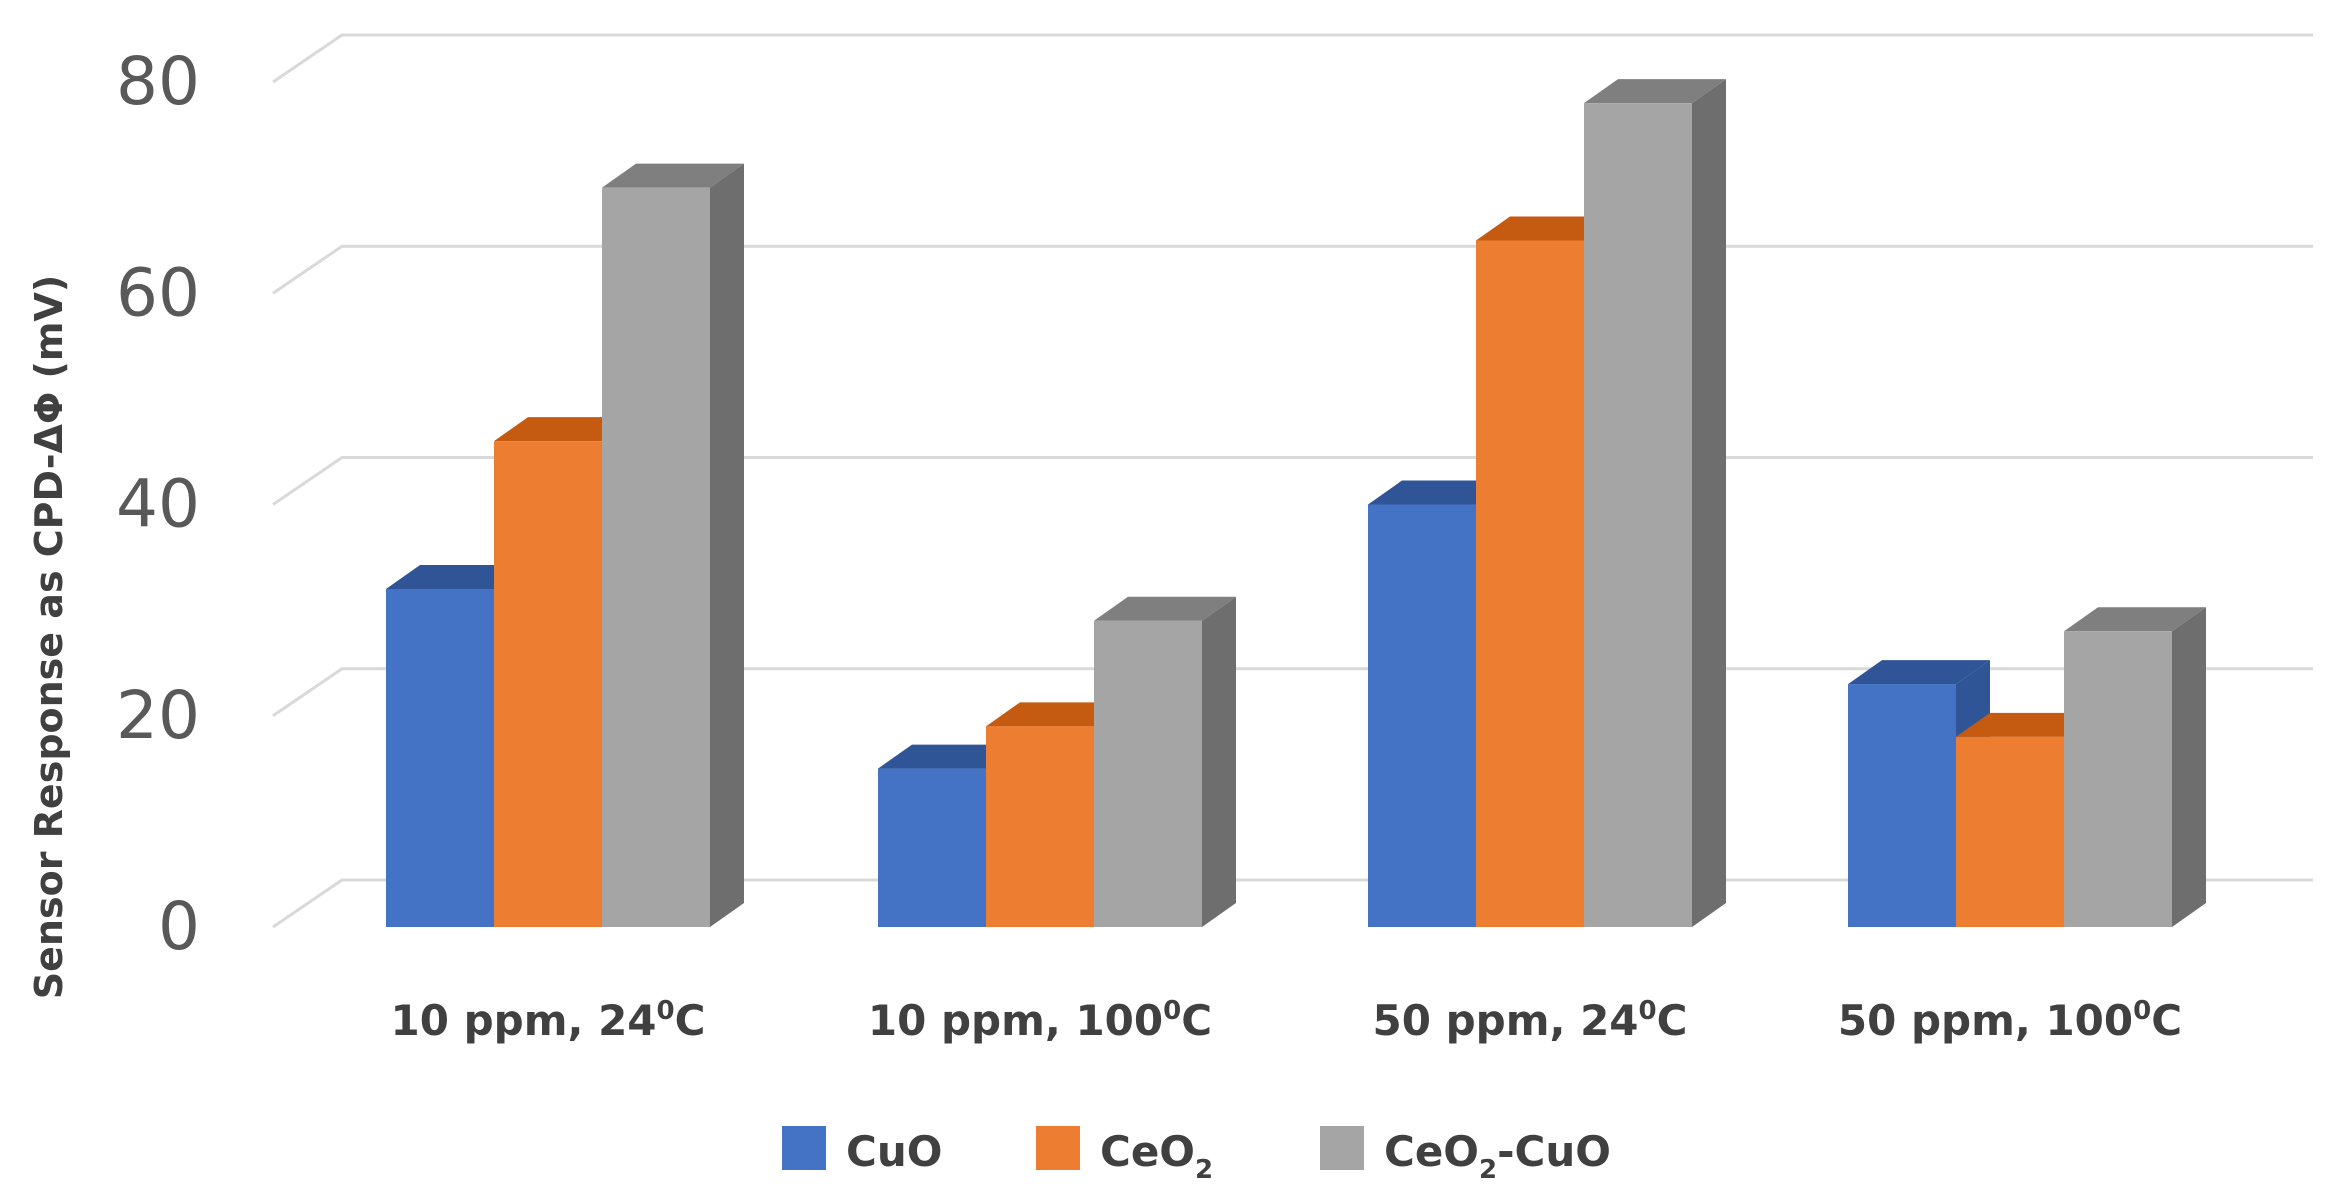 This screenshot has width=2336, height=1192. Describe the element at coordinates (548, 1020) in the screenshot. I see `x-tick-label: 10 ppm, 240C` at that location.